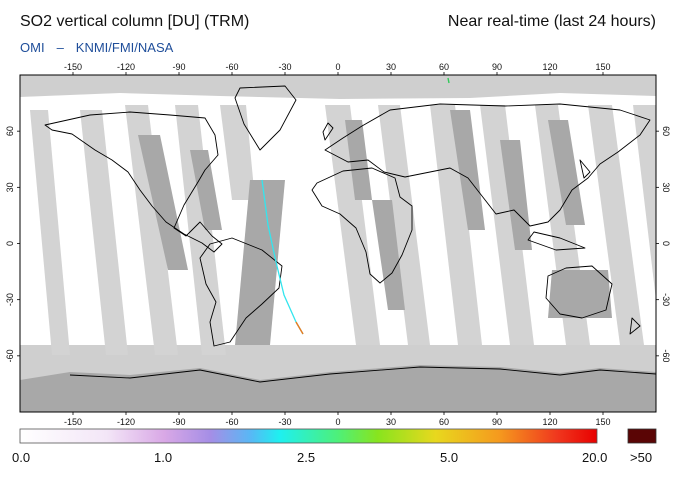 The height and width of the screenshot is (480, 676). Describe the element at coordinates (328, 131) in the screenshot. I see `coast-british-isles` at that location.